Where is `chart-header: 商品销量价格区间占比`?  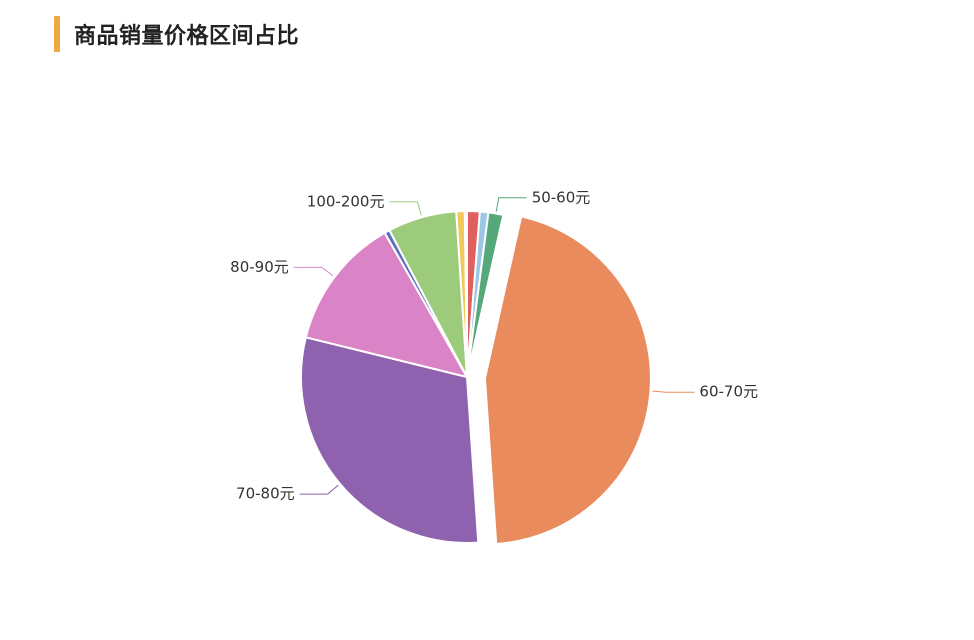 chart-header: 商品销量价格区间占比 is located at coordinates (176, 34).